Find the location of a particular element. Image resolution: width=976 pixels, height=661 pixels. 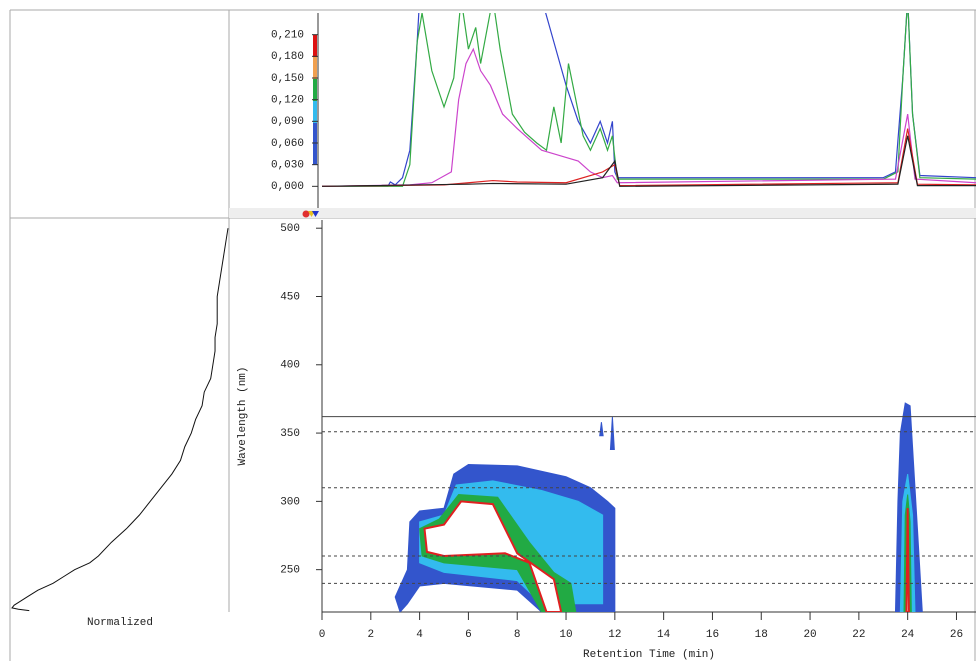

y-tick-label: 0,120 is located at coordinates (287, 101).